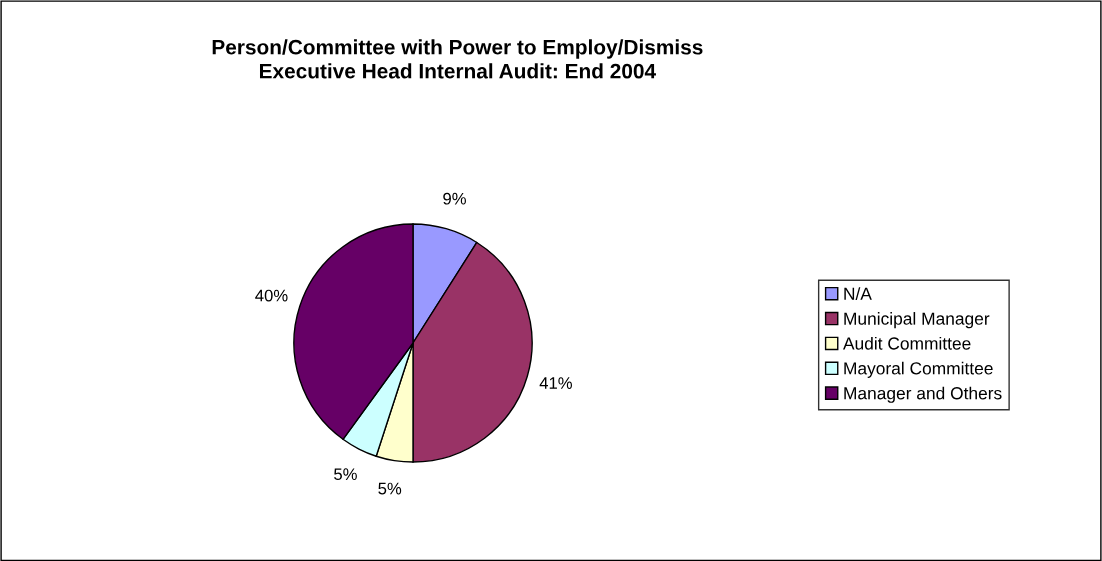  Describe the element at coordinates (918, 369) in the screenshot. I see `legend-label: Mayoral Committee` at that location.